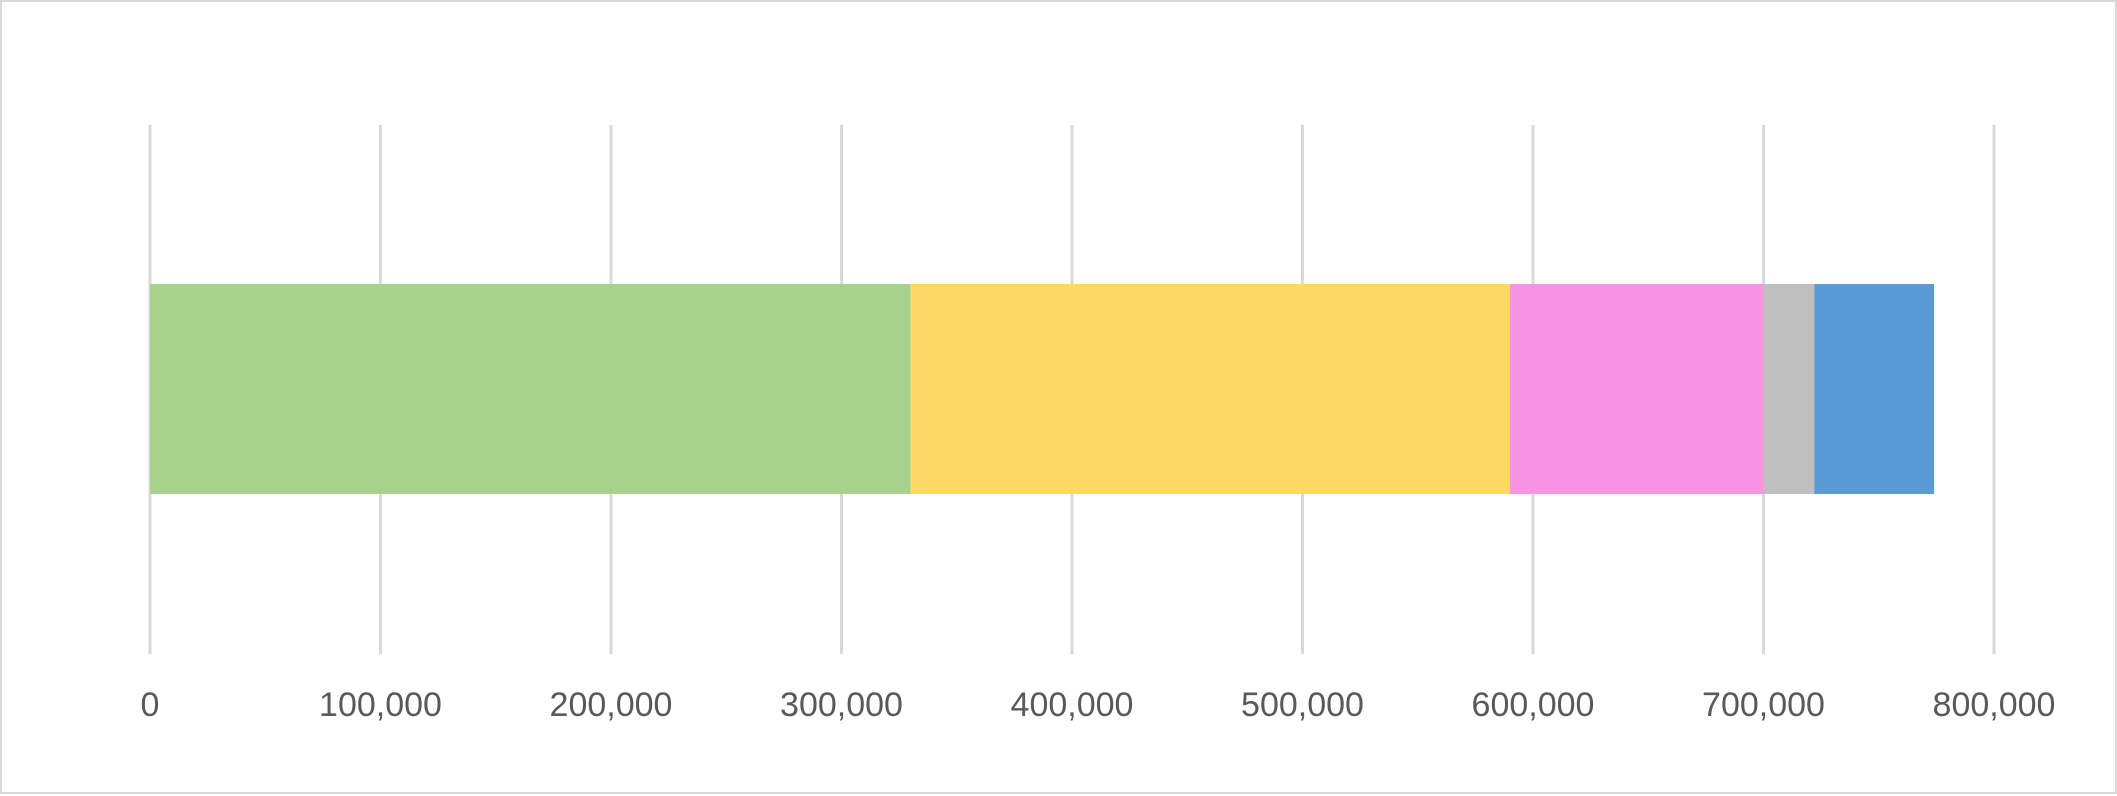 The image size is (2117, 796). What do you see at coordinates (841, 705) in the screenshot?
I see `x-tick-label: 300,000` at bounding box center [841, 705].